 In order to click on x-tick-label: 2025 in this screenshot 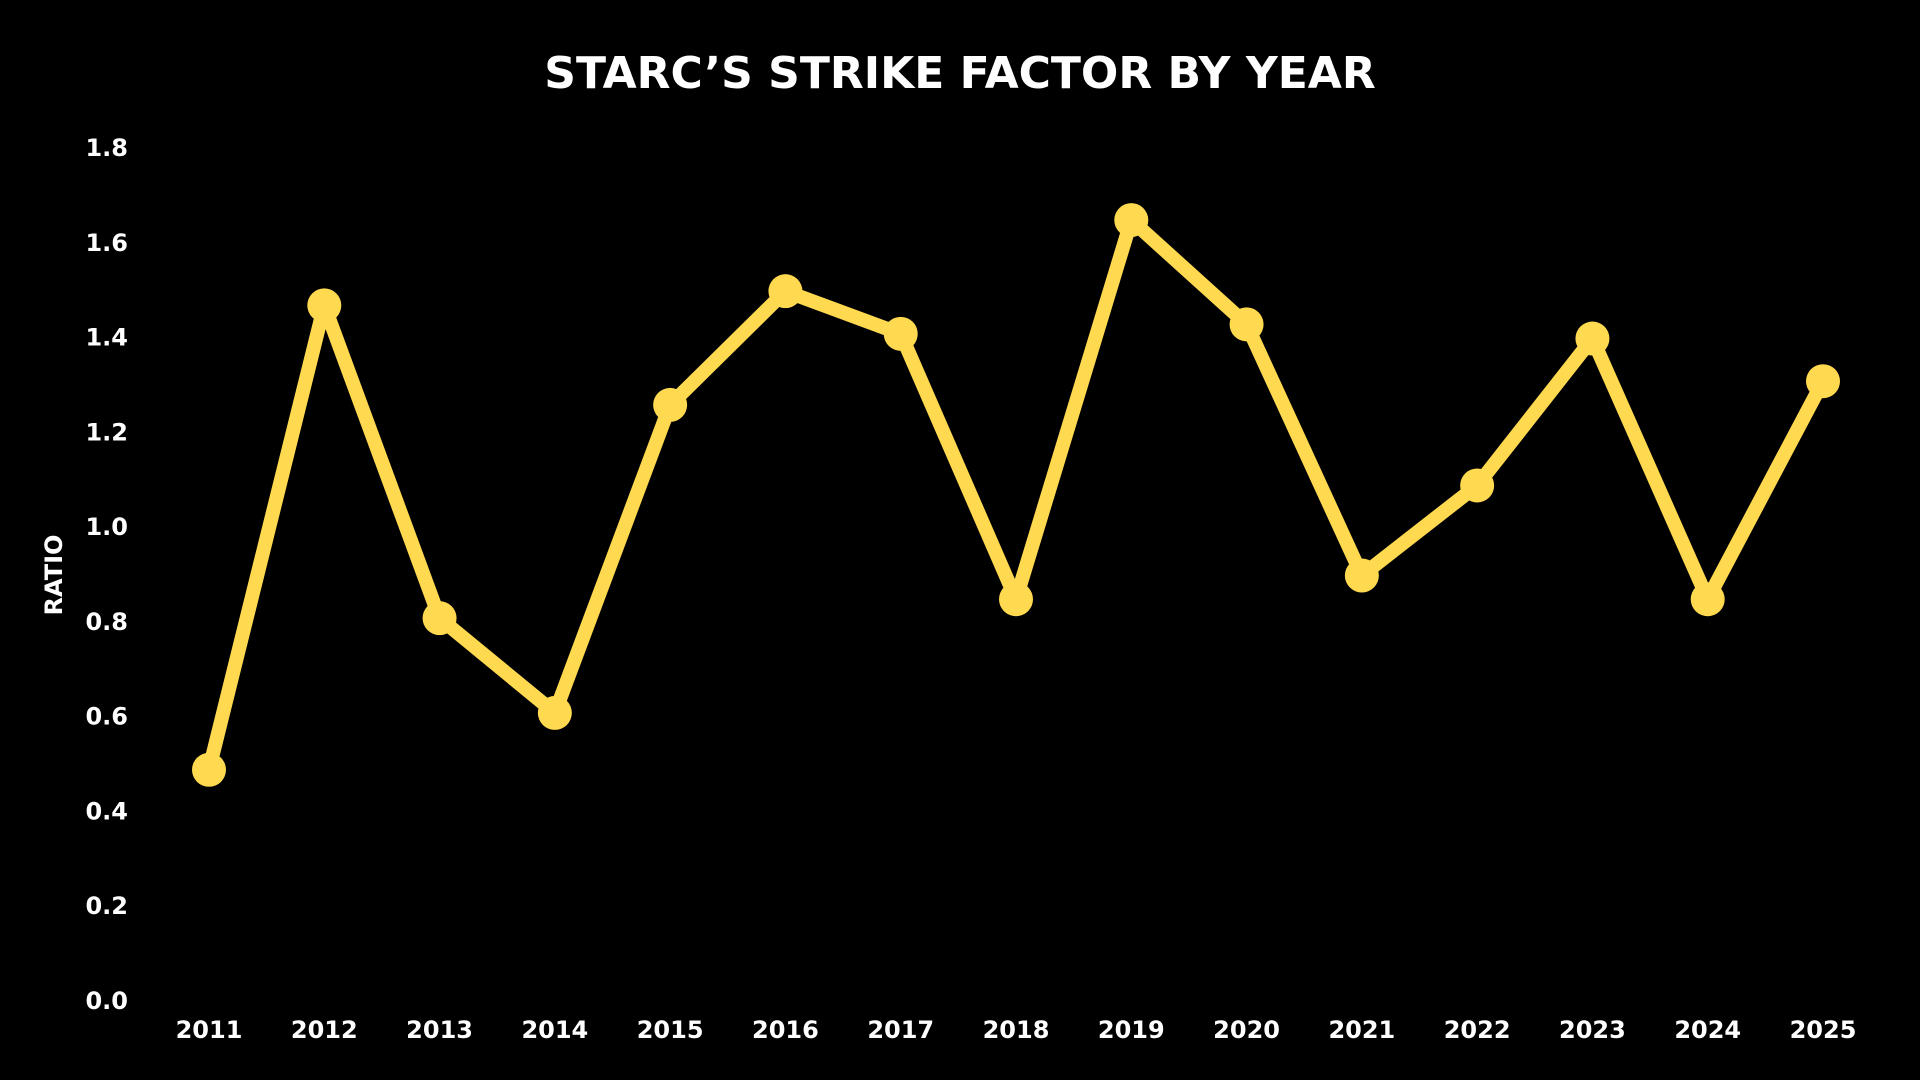, I will do `click(1823, 1030)`.